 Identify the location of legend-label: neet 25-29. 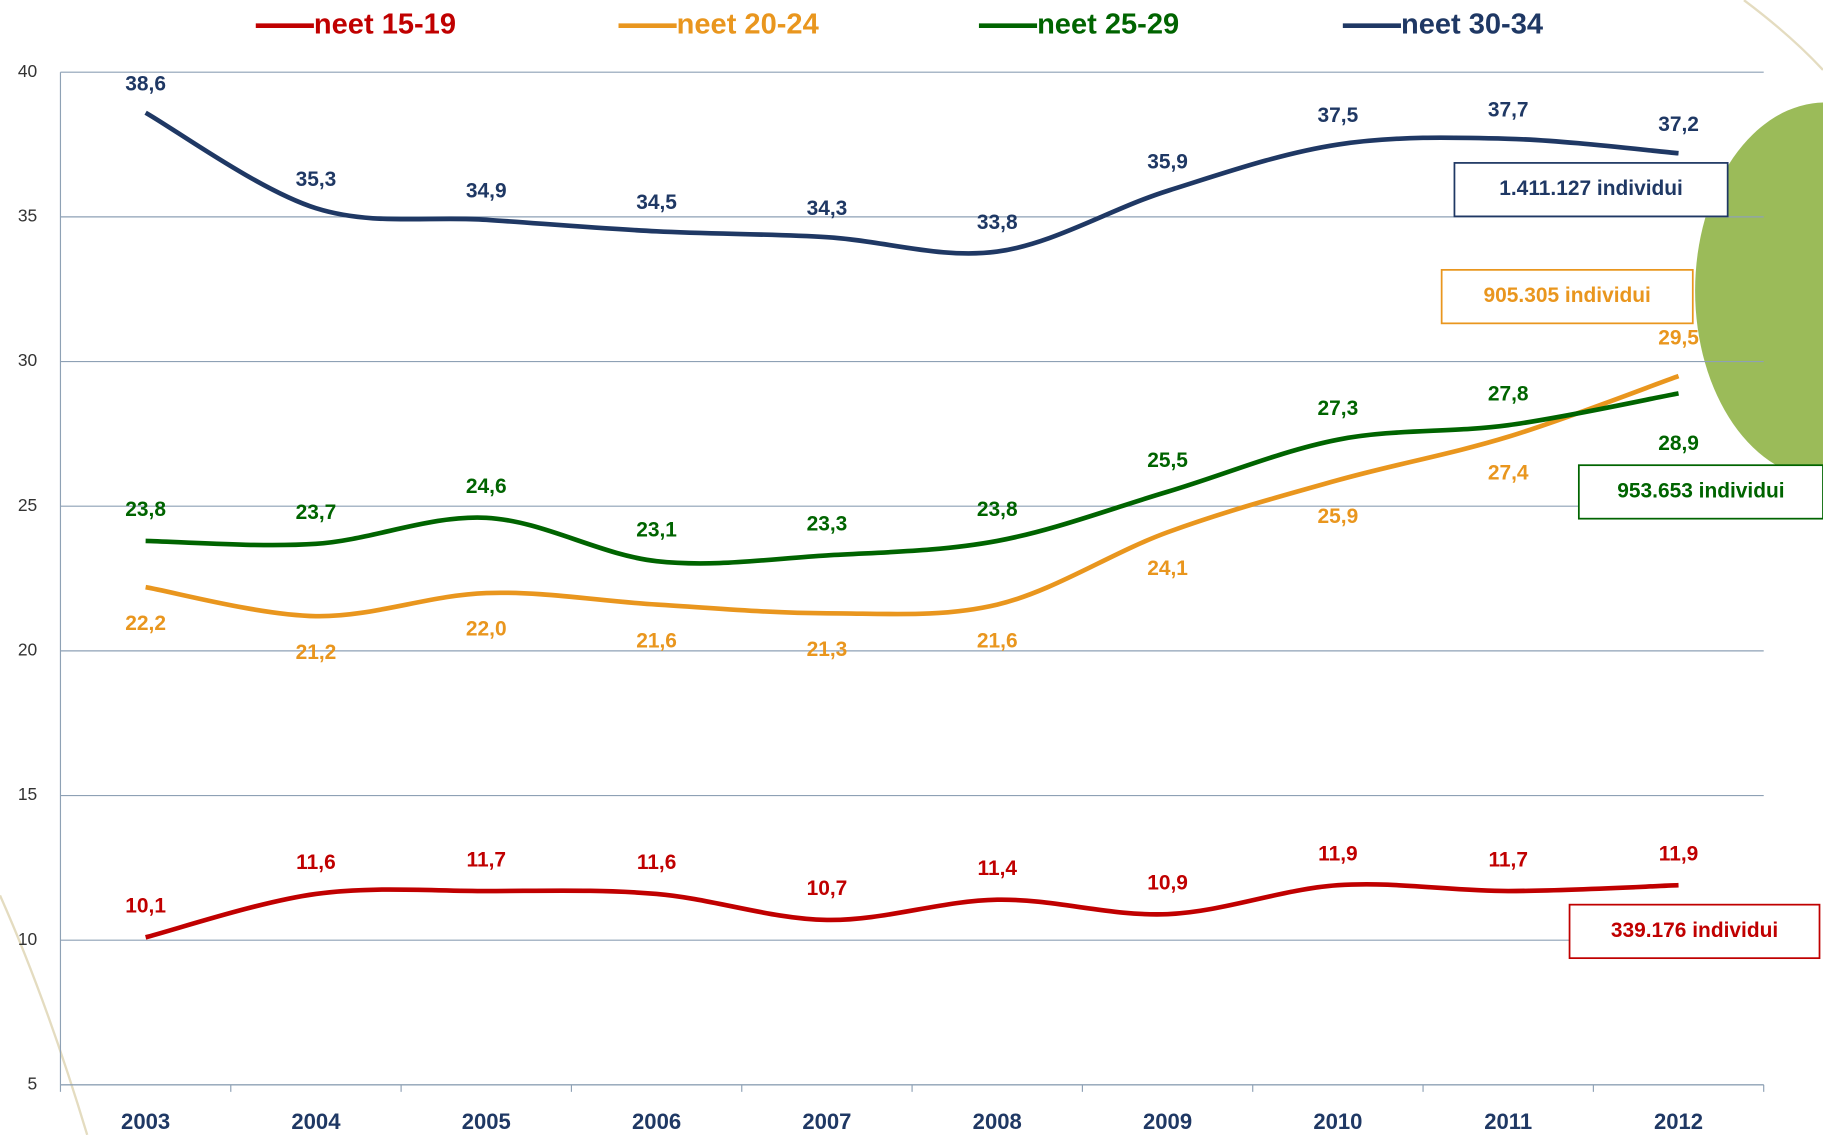
(1108, 24).